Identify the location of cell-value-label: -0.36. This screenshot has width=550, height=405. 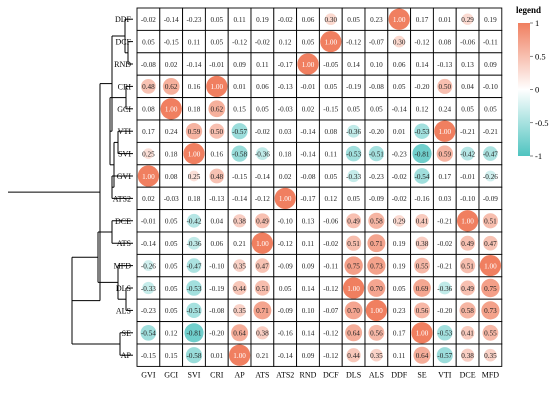
(262, 154).